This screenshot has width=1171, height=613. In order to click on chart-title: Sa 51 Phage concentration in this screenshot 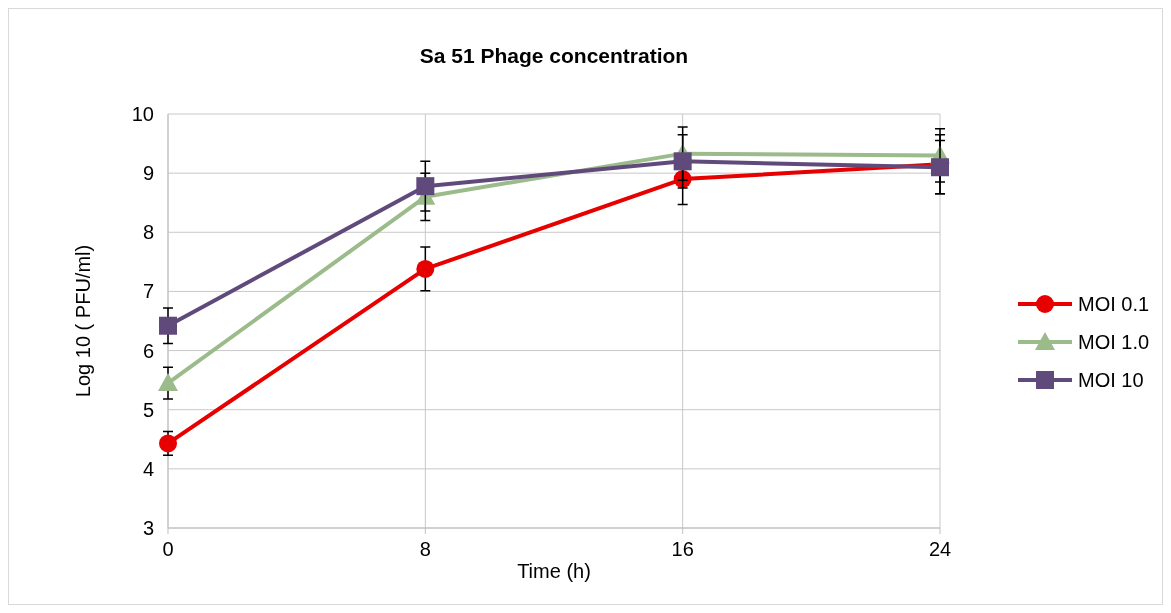, I will do `click(554, 55)`.